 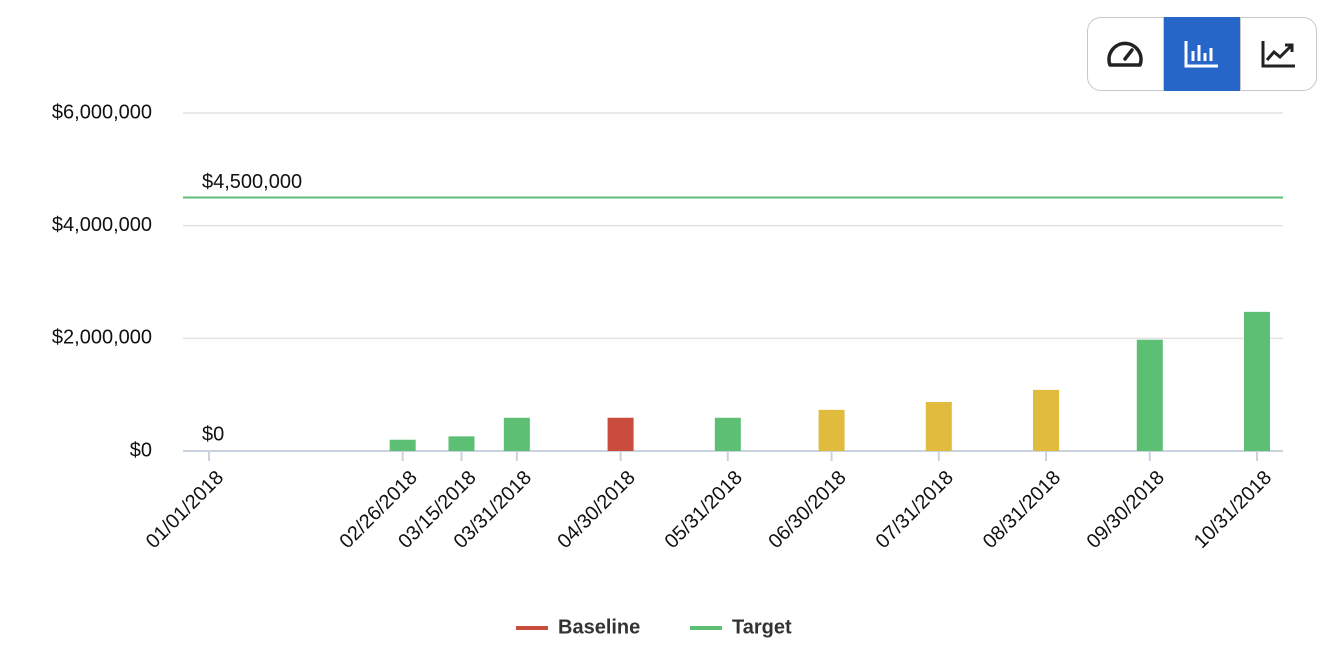 What do you see at coordinates (1233, 510) in the screenshot?
I see `x-tick-label: 10/31/2018` at bounding box center [1233, 510].